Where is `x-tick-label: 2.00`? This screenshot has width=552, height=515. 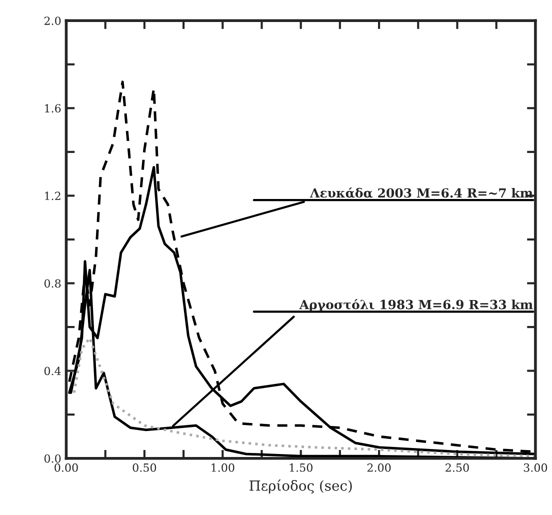
x-tick-label: 2.00 is located at coordinates (379, 467).